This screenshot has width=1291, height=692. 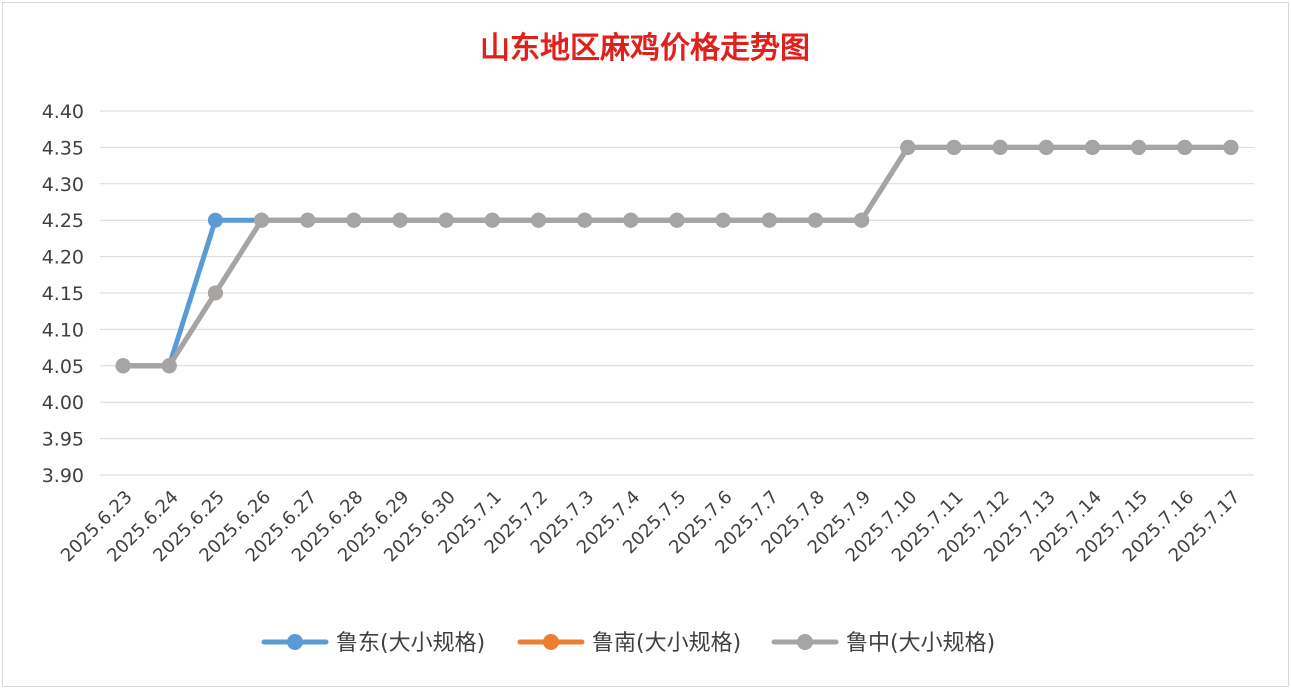 I want to click on y-tick-label: 4.25, so click(x=63, y=221).